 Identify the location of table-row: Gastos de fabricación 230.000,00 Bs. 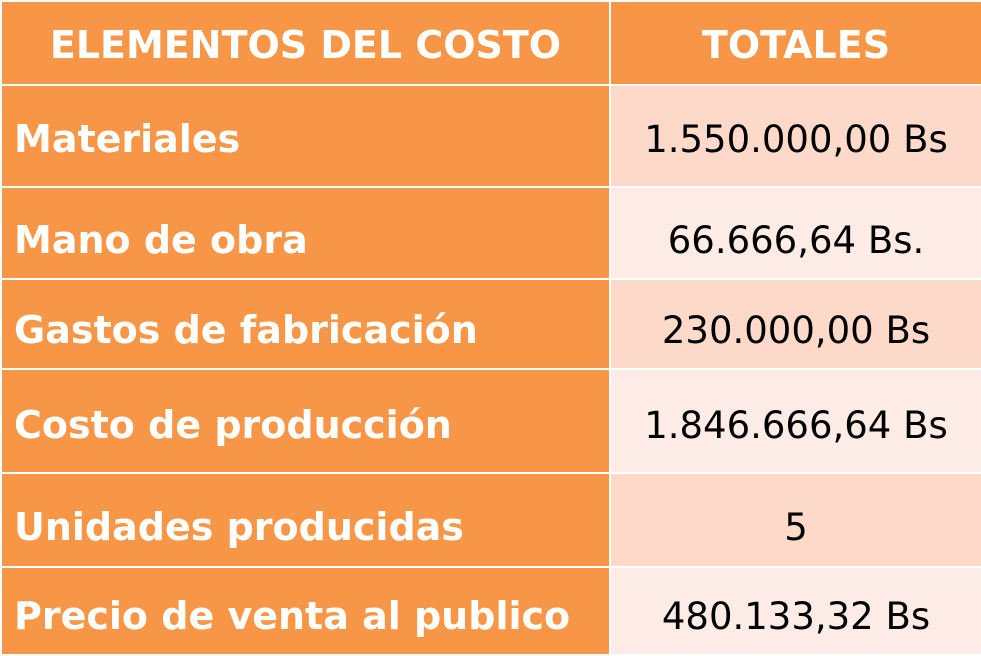
(490, 324).